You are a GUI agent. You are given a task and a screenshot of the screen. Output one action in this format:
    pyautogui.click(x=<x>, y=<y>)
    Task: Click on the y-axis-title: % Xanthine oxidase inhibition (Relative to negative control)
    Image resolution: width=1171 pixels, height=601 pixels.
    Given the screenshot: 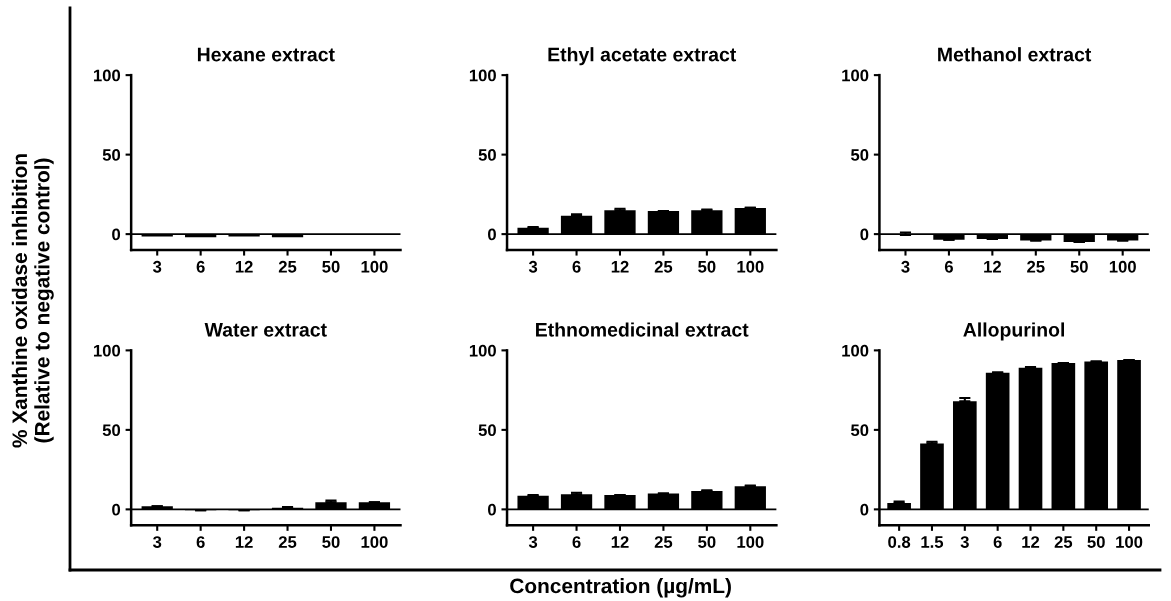 What is the action you would take?
    pyautogui.click(x=32, y=301)
    